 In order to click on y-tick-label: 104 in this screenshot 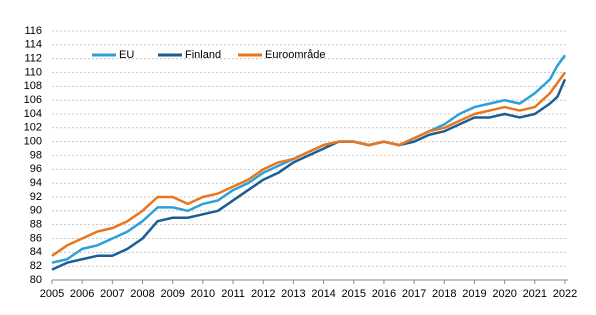, I will do `click(33, 114)`.